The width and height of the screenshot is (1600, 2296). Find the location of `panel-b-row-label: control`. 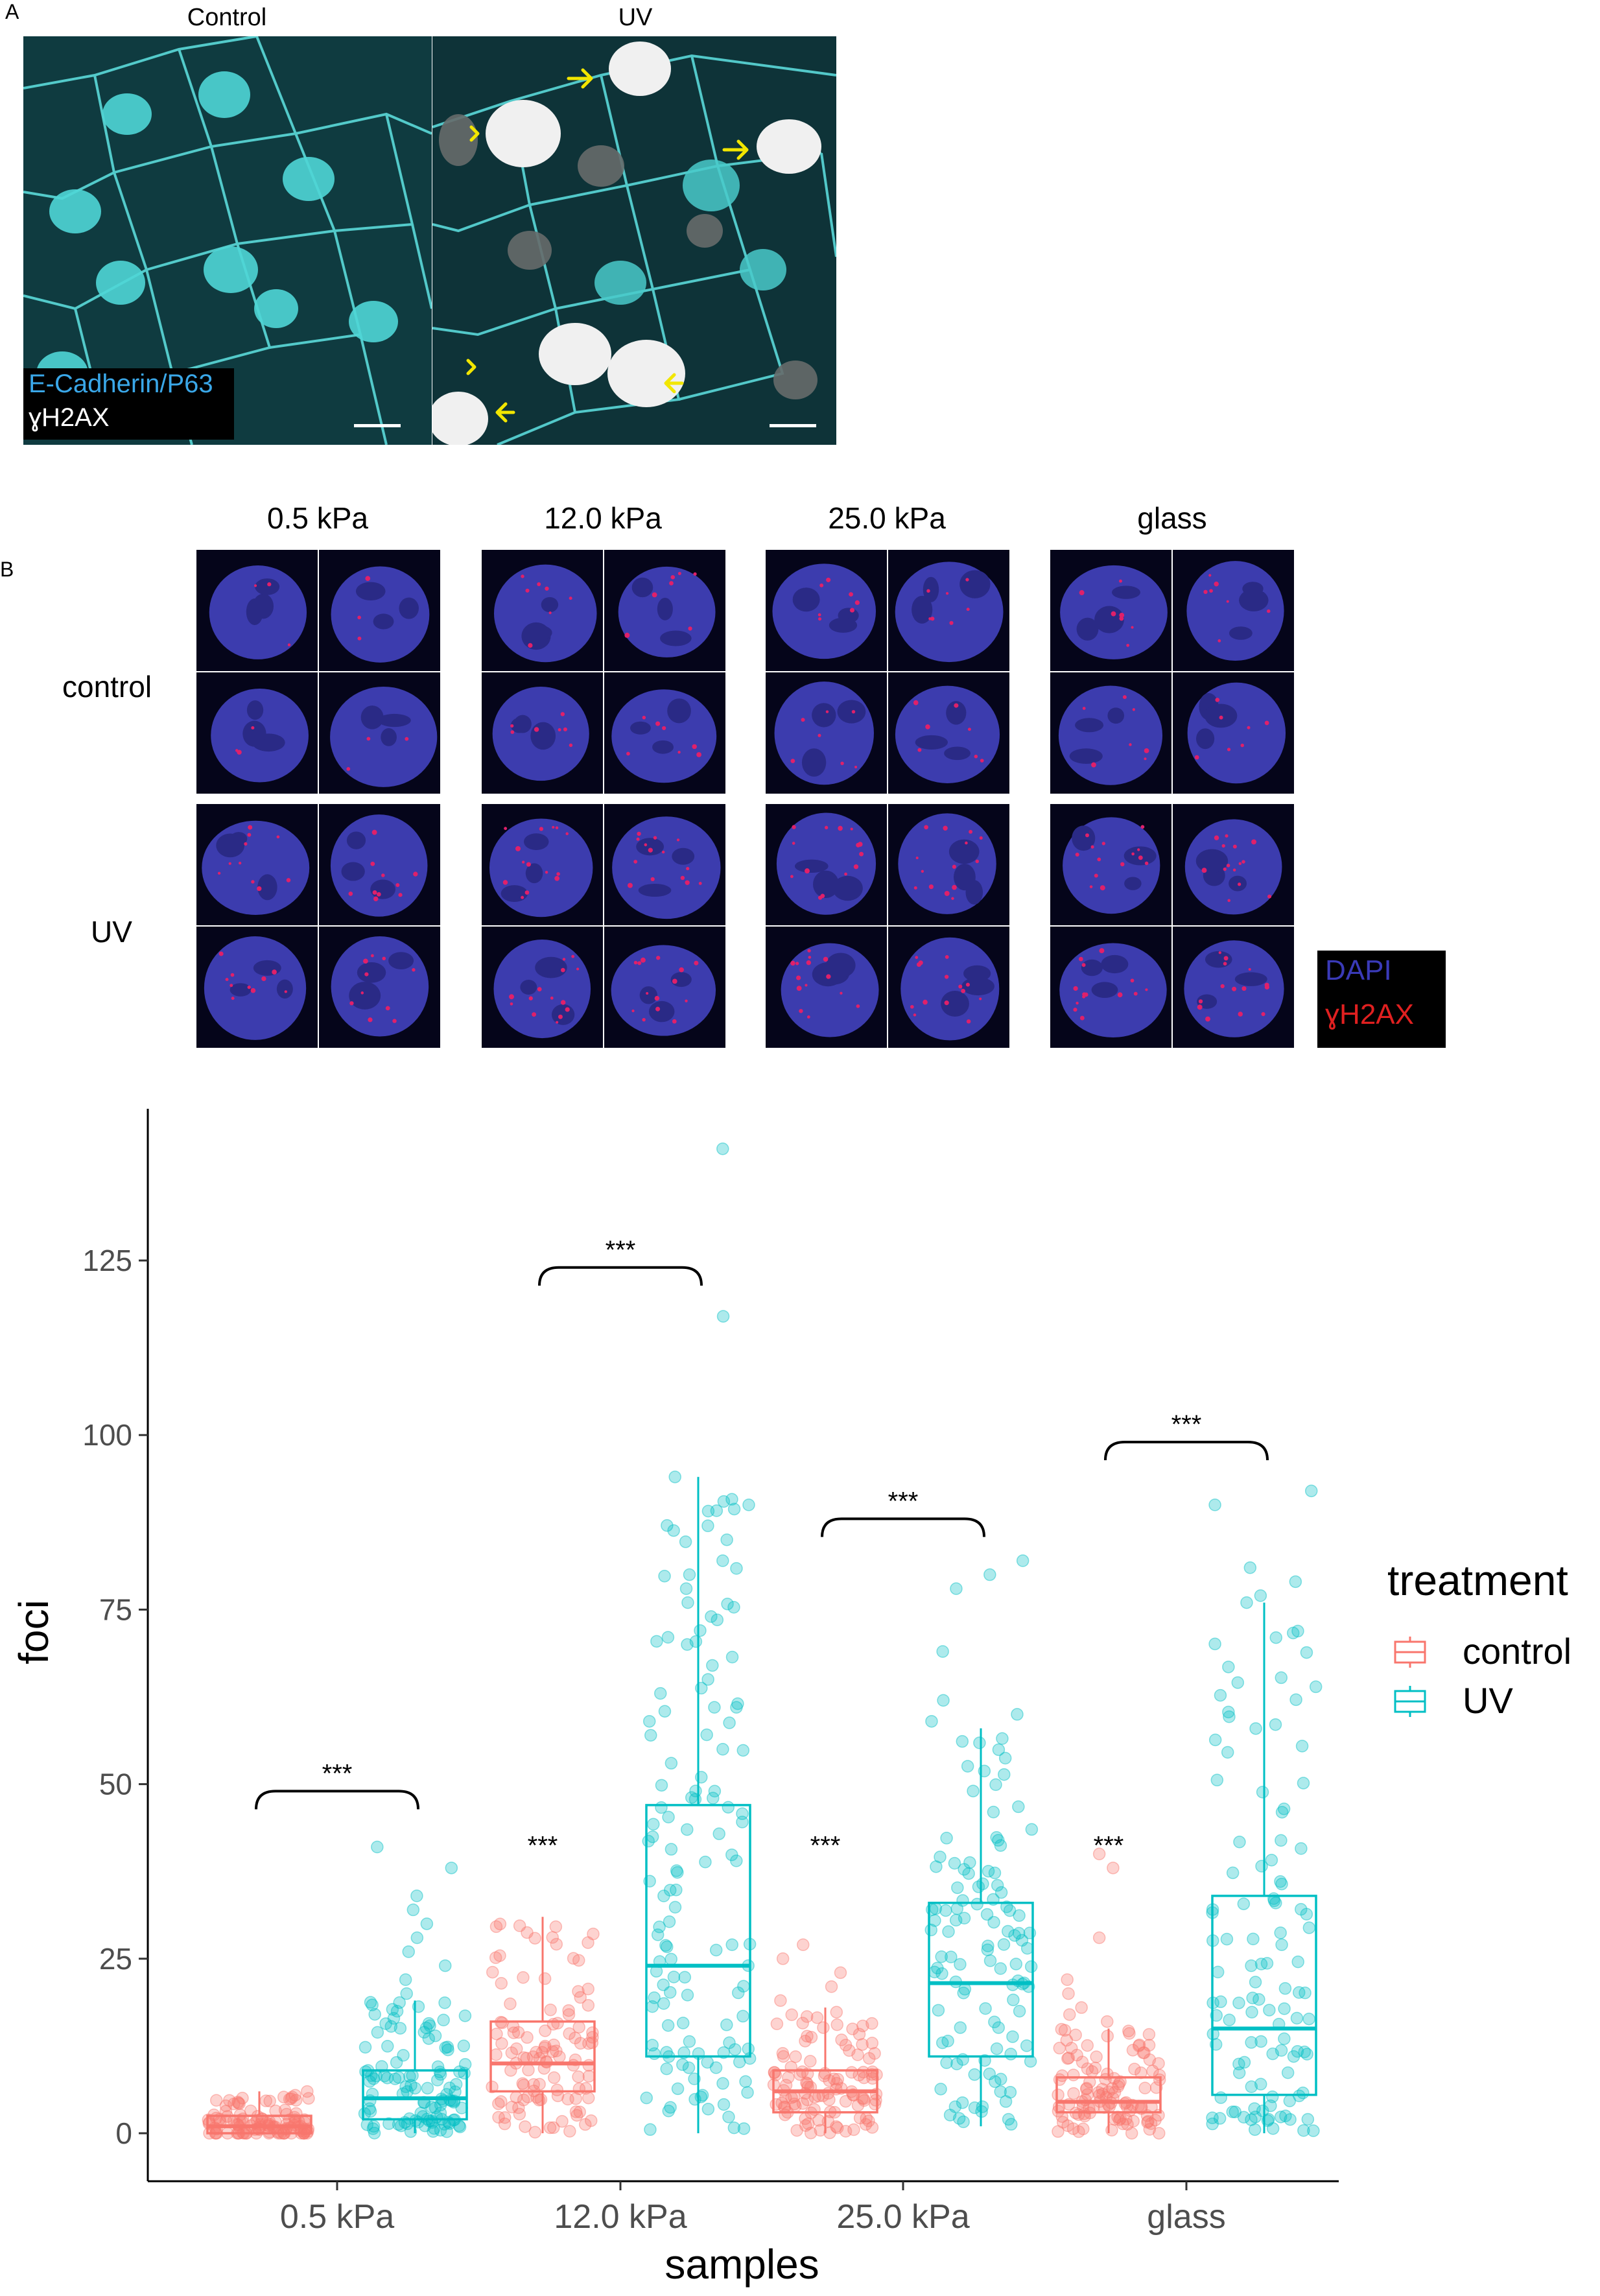

panel-b-row-label: control is located at coordinates (107, 687).